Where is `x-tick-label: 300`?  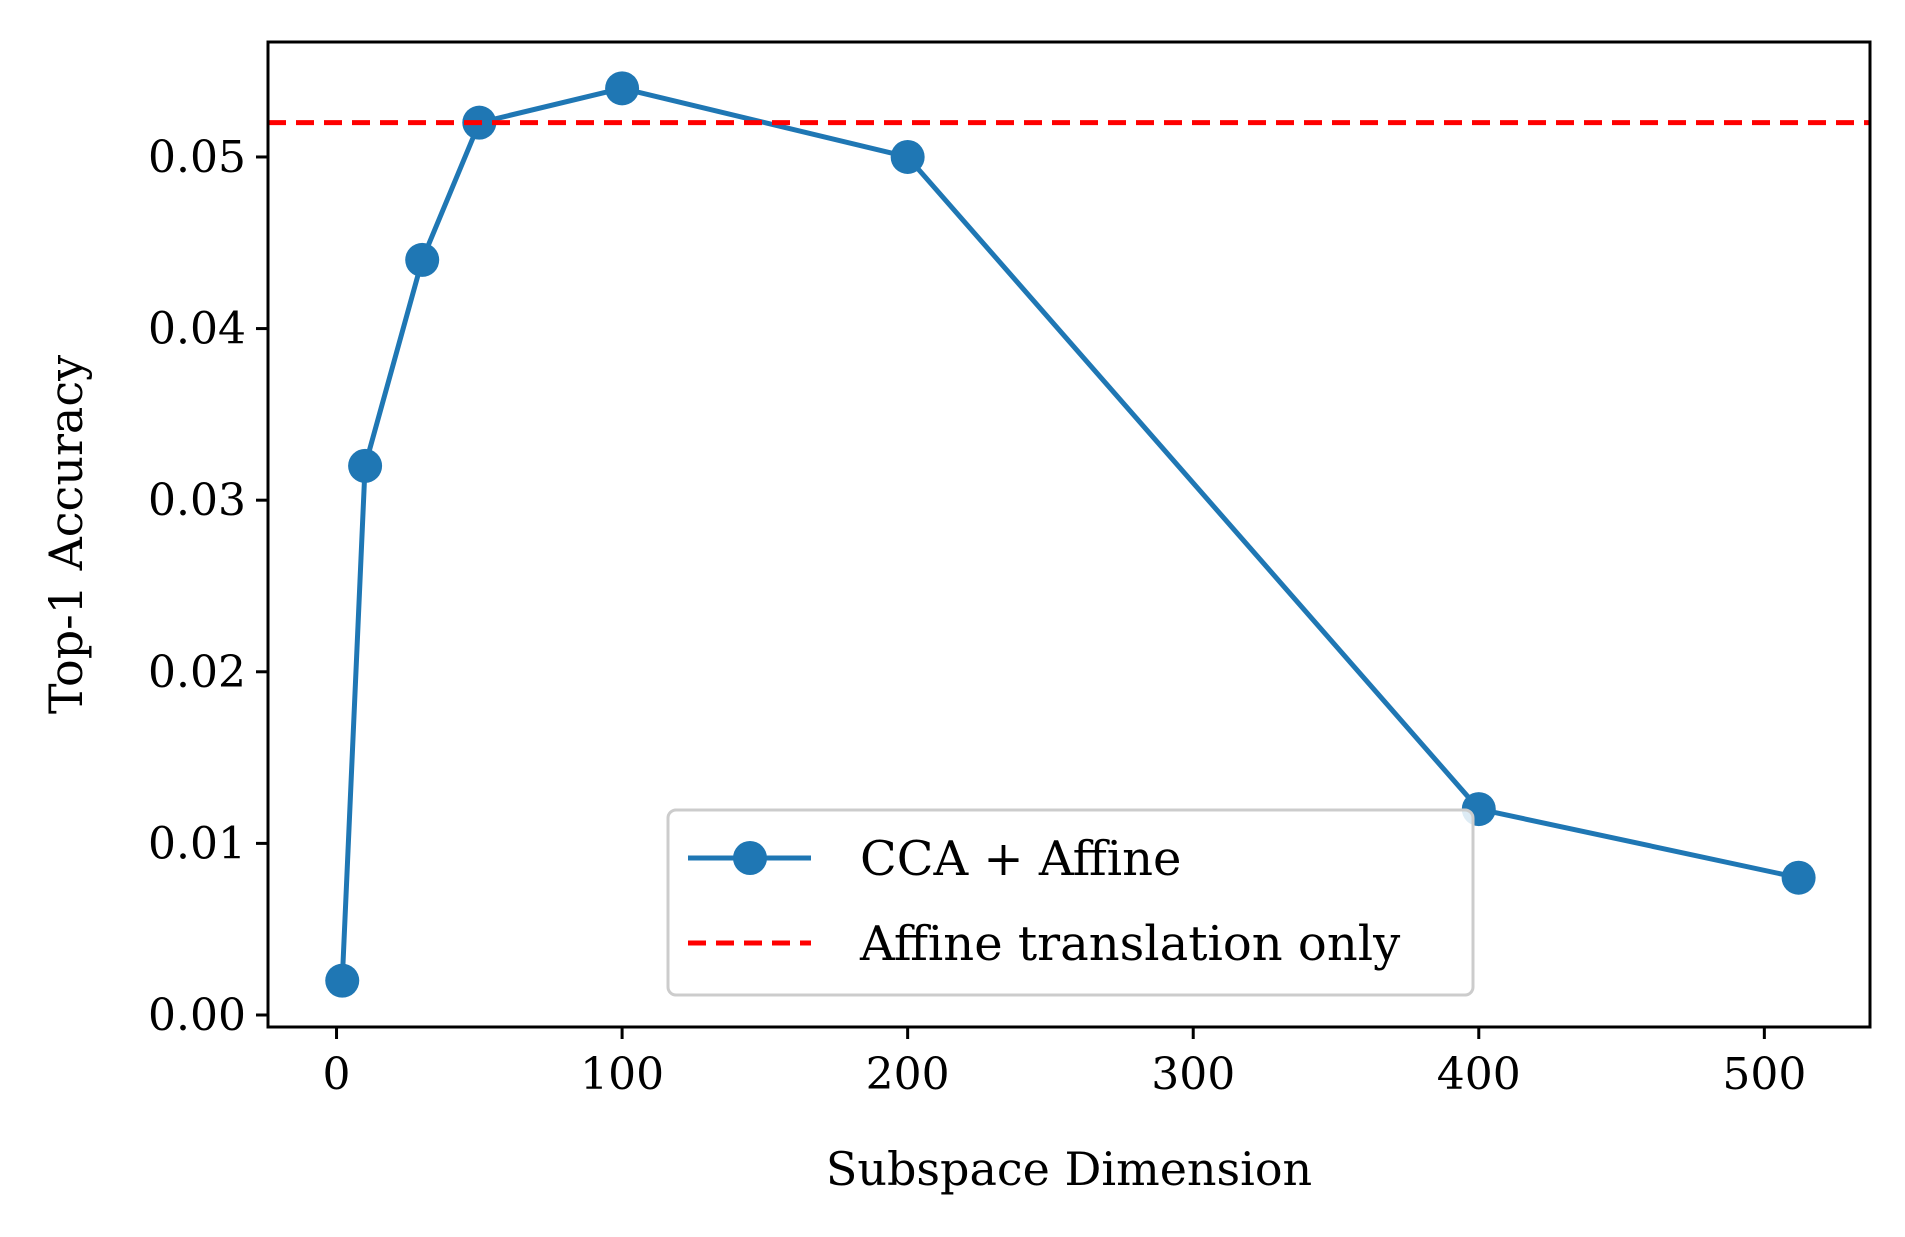
x-tick-label: 300 is located at coordinates (1193, 1074).